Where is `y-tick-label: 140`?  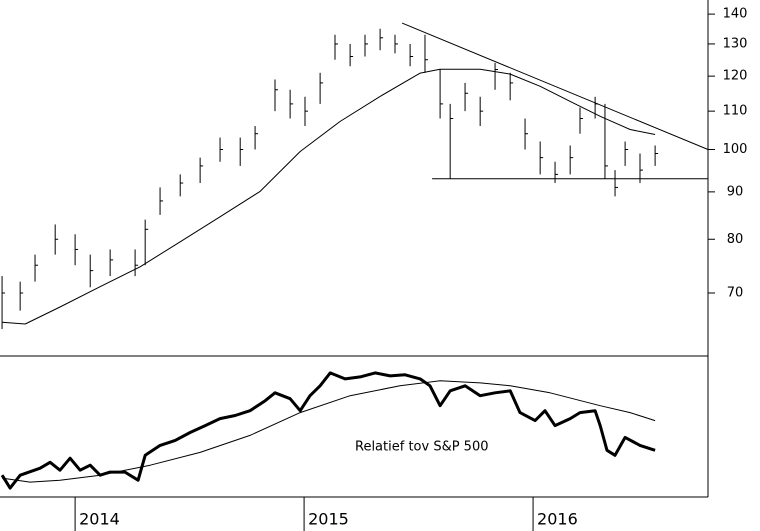 y-tick-label: 140 is located at coordinates (735, 14).